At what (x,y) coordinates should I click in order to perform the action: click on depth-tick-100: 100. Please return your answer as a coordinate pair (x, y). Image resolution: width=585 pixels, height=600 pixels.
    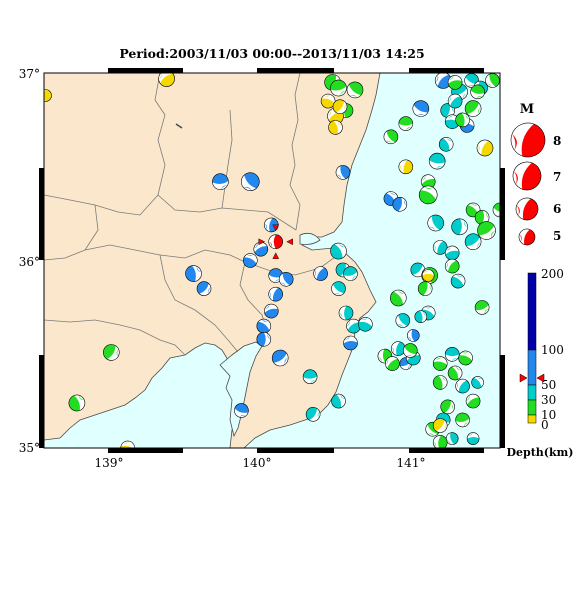
    Looking at the image, I should click on (552, 350).